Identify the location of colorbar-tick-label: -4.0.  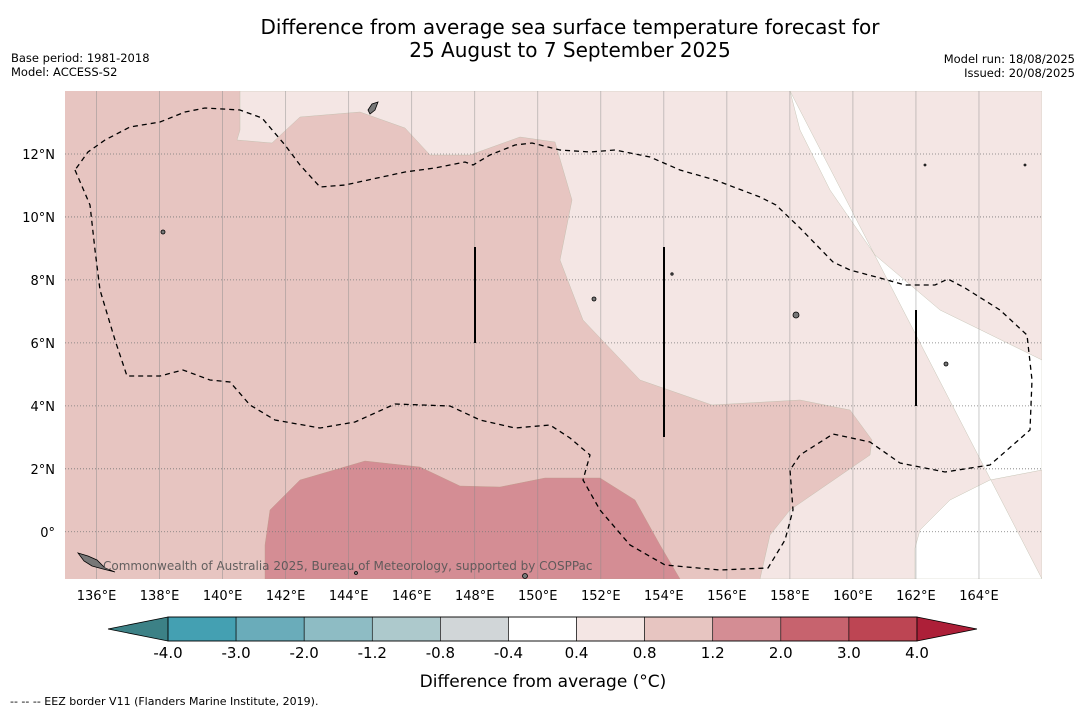
(167, 653).